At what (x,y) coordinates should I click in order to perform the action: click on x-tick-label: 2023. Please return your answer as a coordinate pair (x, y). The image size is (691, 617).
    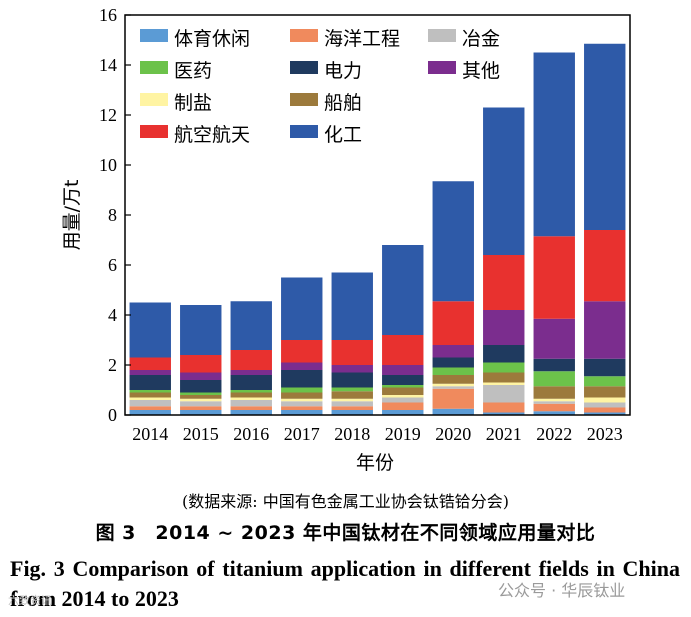
    Looking at the image, I should click on (605, 434).